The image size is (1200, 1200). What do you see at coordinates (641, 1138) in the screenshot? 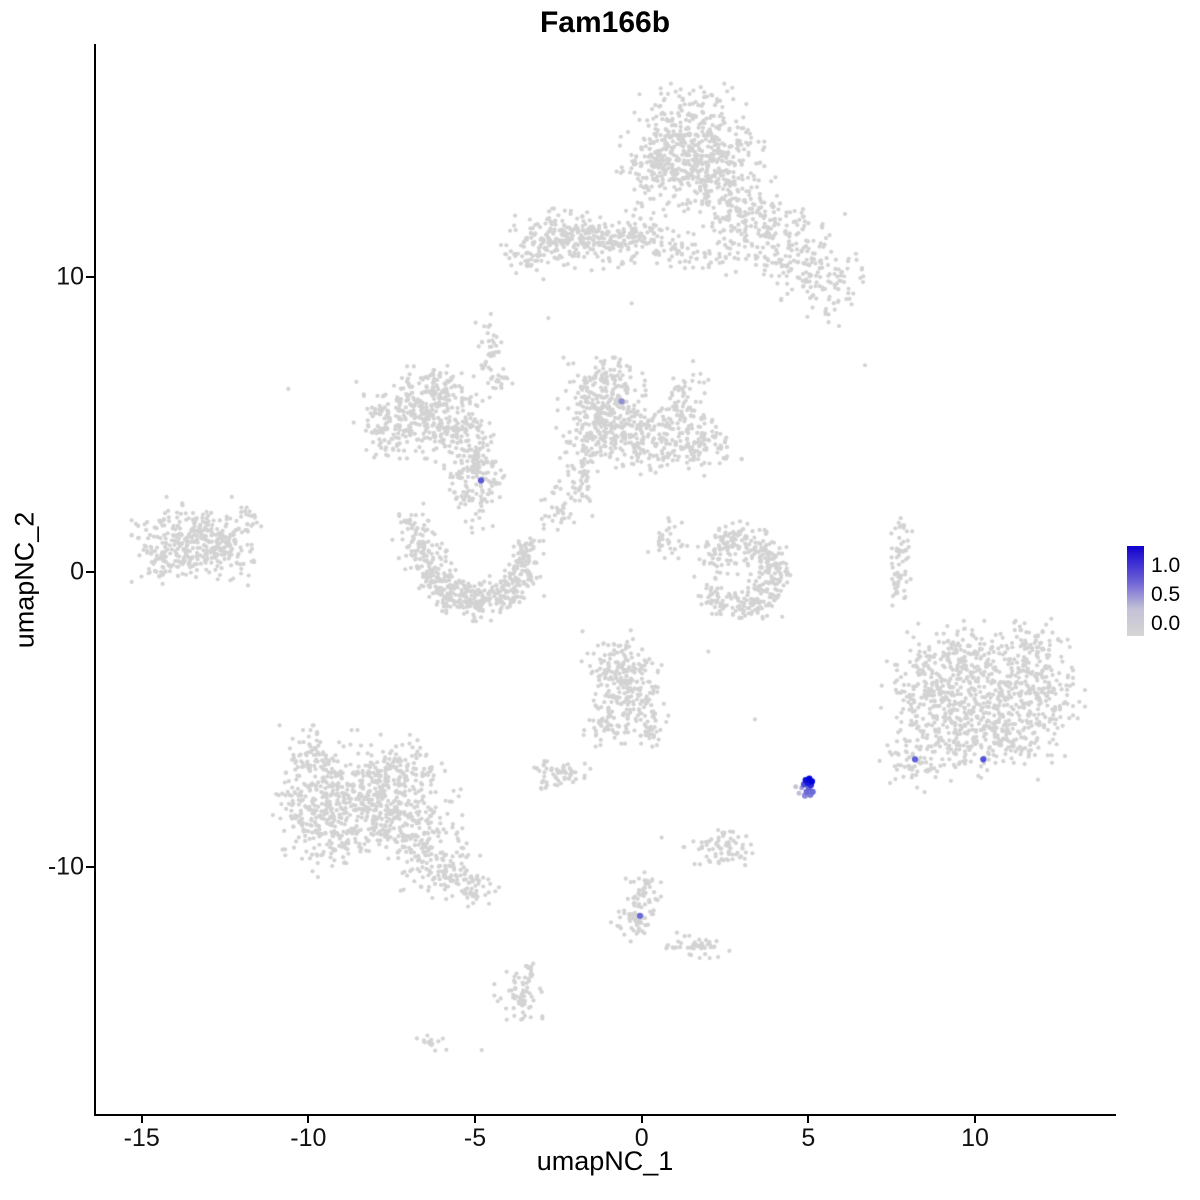
I see `x-tick-label: 0` at bounding box center [641, 1138].